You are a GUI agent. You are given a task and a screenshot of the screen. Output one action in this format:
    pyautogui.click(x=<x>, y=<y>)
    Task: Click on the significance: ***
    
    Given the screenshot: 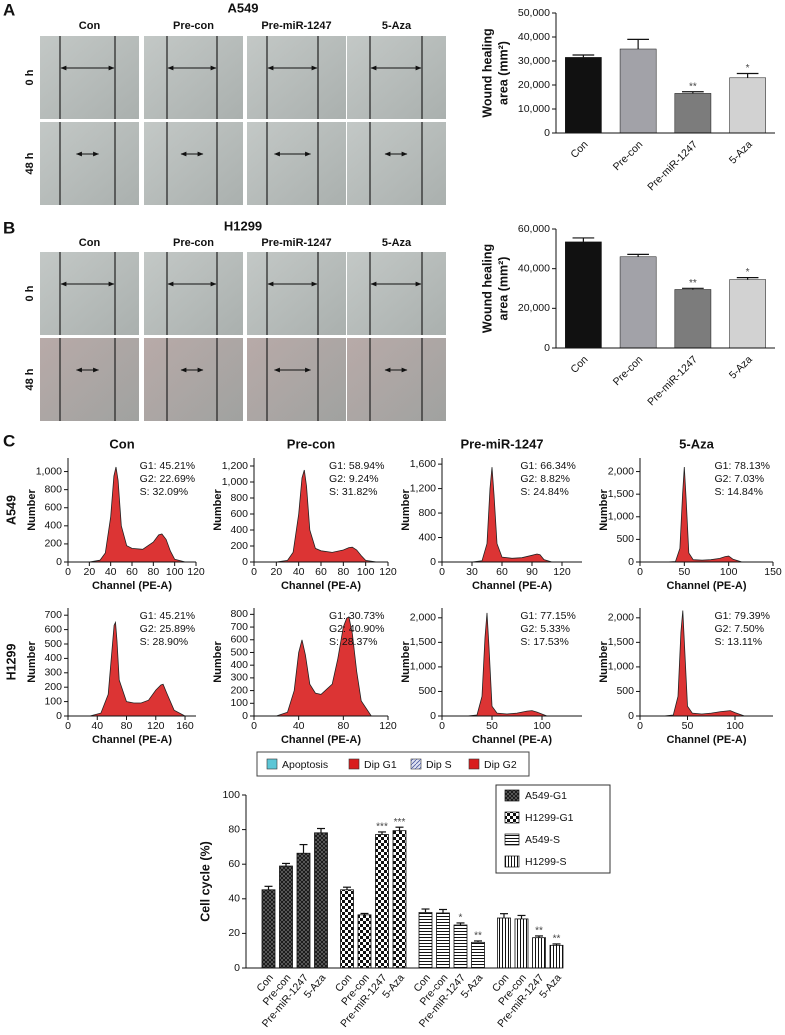 What is the action you would take?
    pyautogui.click(x=400, y=822)
    